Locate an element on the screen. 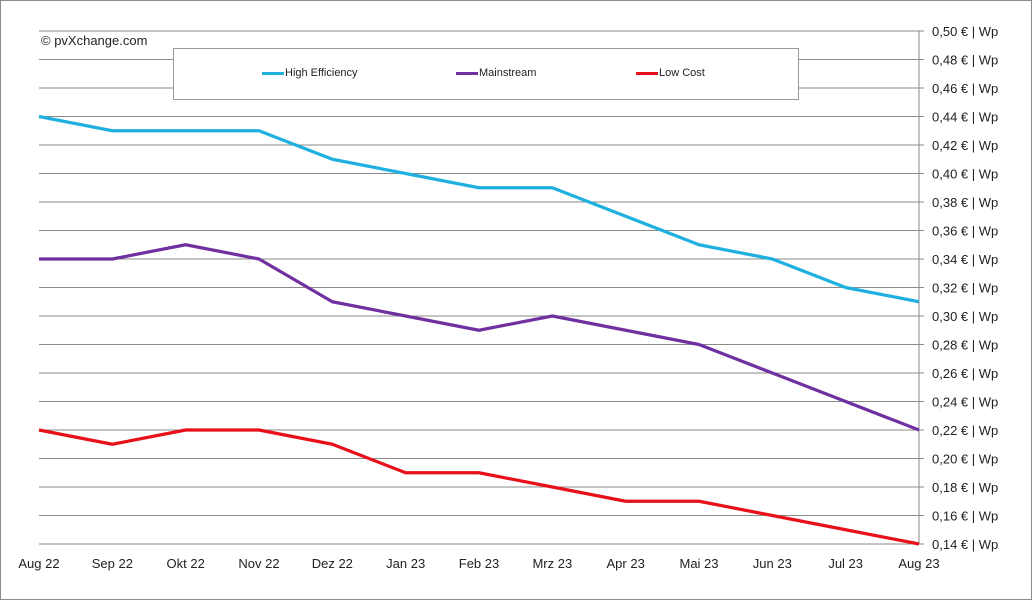 The width and height of the screenshot is (1032, 600). y-tick-label: 0,18 € | Wp is located at coordinates (965, 487).